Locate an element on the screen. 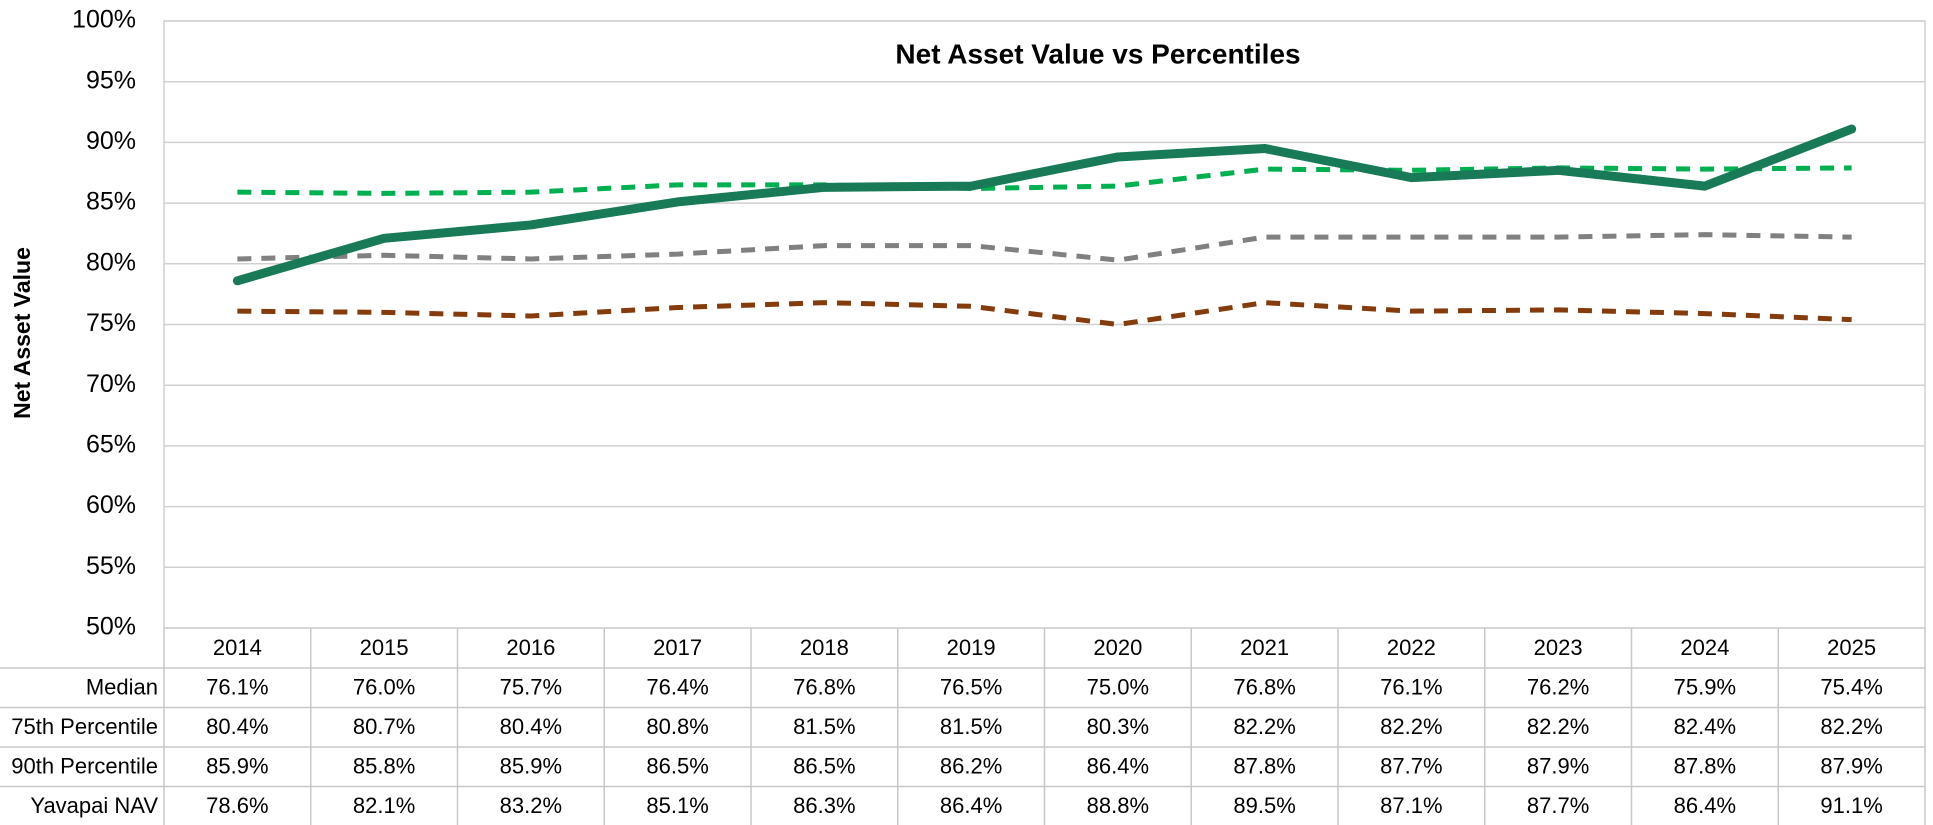 The image size is (1933, 825). table-cell: 75.0% is located at coordinates (1118, 687).